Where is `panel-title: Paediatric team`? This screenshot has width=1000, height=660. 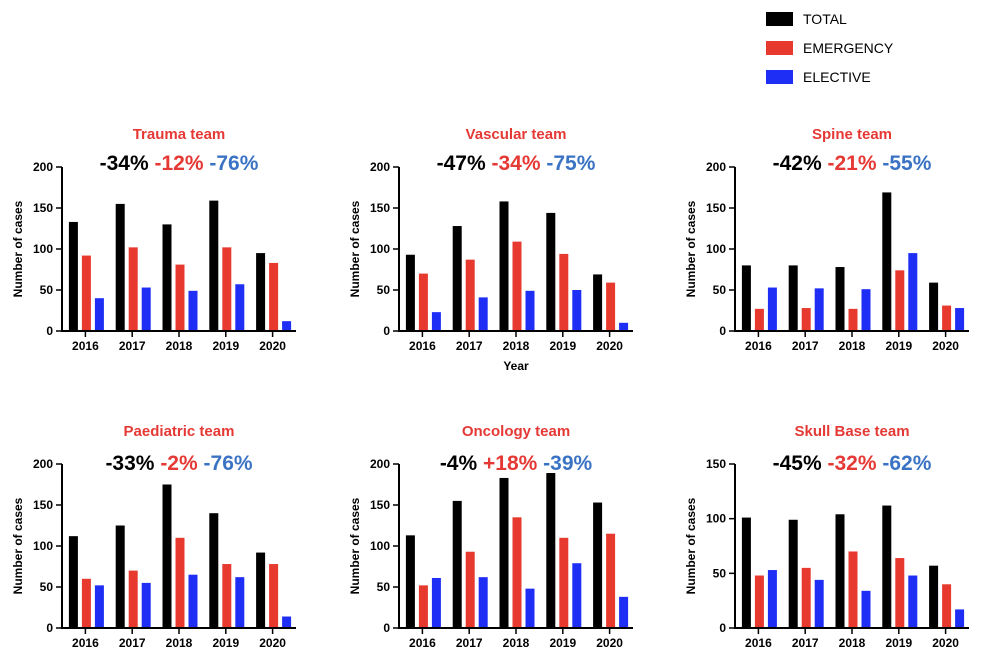
panel-title: Paediatric team is located at coordinates (179, 431).